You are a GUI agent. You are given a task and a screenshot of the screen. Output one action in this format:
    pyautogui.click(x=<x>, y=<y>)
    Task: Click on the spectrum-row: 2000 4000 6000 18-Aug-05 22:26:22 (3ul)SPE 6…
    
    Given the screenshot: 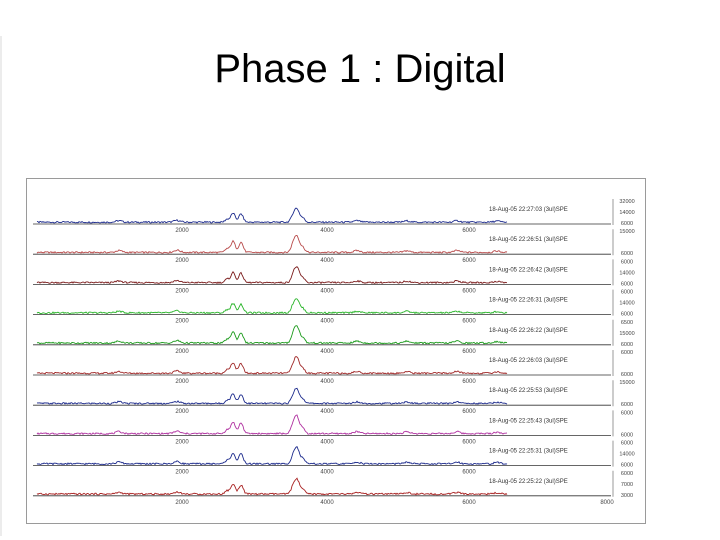 What is the action you would take?
    pyautogui.click(x=334, y=337)
    